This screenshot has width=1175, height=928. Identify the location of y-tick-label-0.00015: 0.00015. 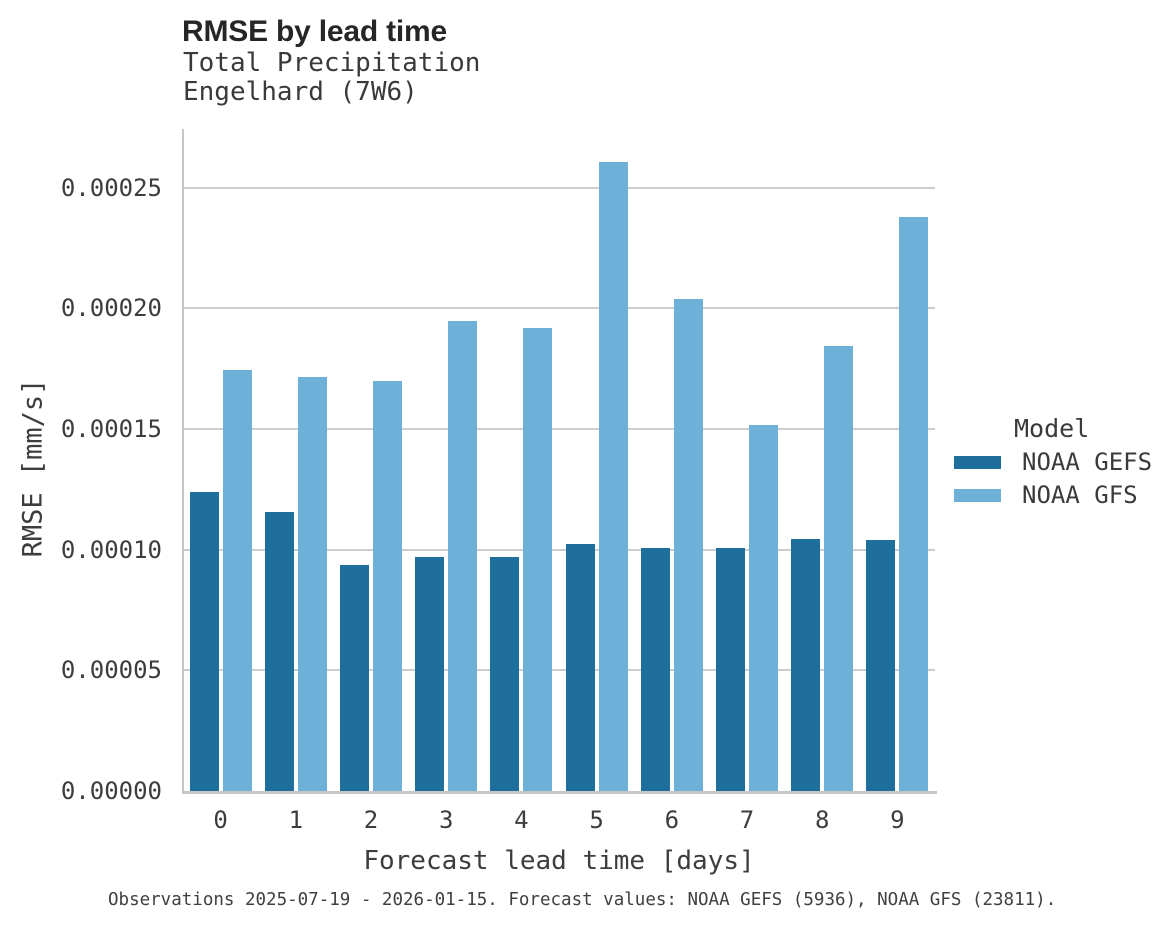
(111, 428).